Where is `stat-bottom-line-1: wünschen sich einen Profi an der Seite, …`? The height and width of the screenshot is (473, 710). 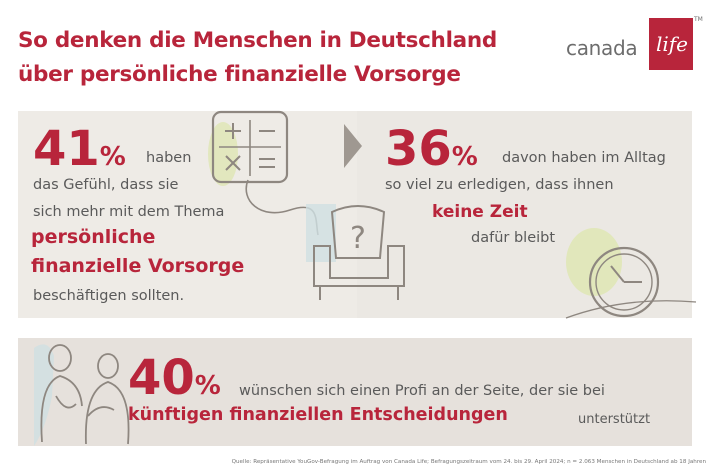 stat-bottom-line-1: wünschen sich einen Profi an der Seite, … is located at coordinates (422, 391).